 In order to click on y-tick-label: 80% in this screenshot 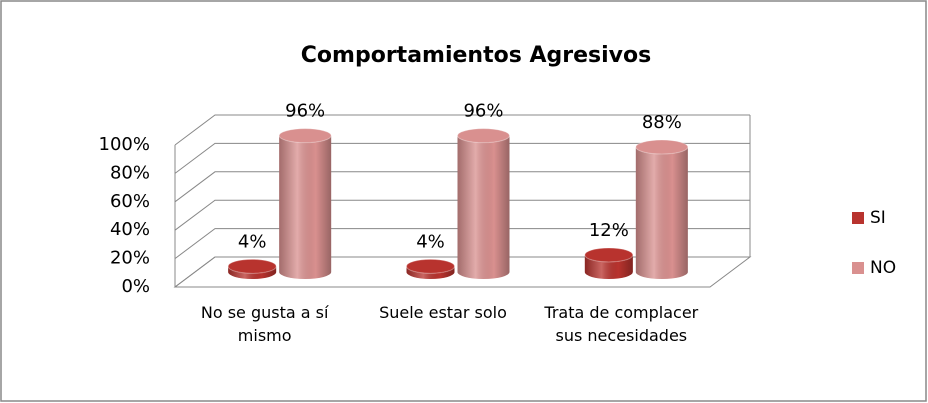, I will do `click(130, 172)`.